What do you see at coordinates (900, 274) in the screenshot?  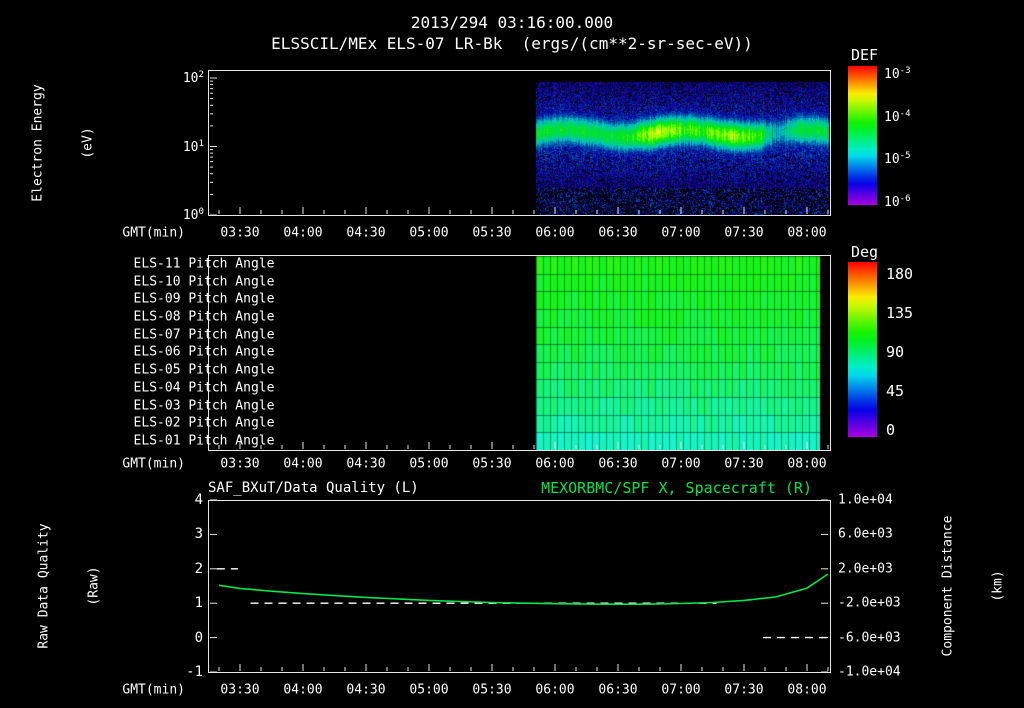 I see `deg-colorbar-tick: 180` at bounding box center [900, 274].